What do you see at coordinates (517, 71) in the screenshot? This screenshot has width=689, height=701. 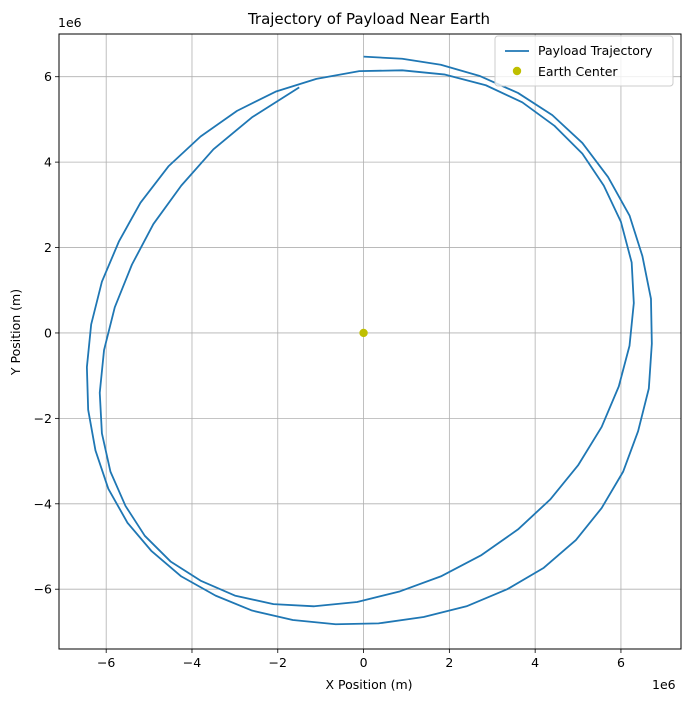 I see `legend-point-swatch` at bounding box center [517, 71].